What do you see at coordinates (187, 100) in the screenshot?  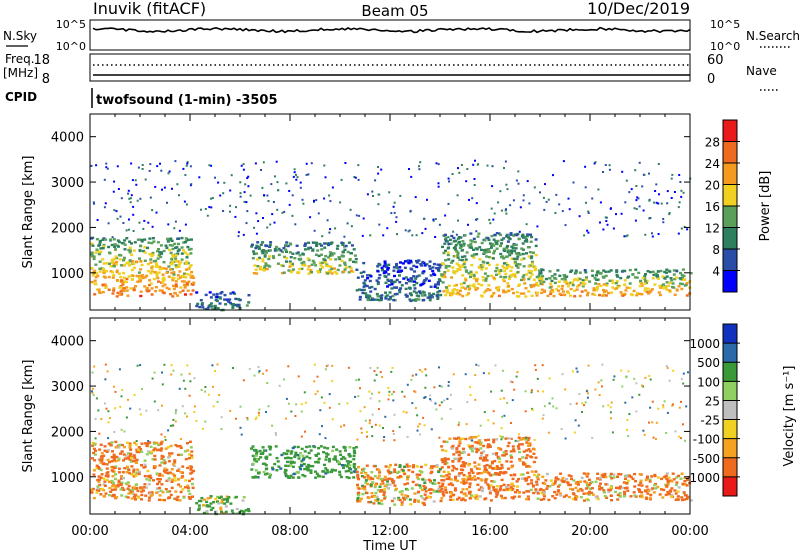 I see `cpid-program-label: twofsound (1-min) -3505` at bounding box center [187, 100].